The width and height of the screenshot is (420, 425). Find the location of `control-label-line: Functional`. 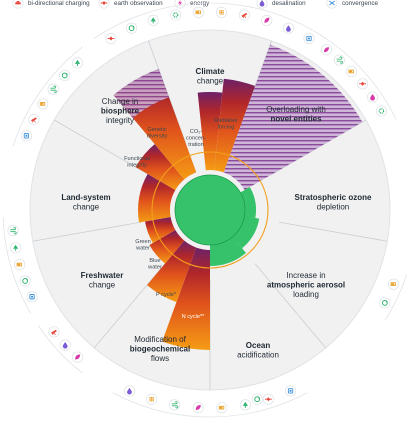

control-label-line: Functional is located at coordinates (137, 159).